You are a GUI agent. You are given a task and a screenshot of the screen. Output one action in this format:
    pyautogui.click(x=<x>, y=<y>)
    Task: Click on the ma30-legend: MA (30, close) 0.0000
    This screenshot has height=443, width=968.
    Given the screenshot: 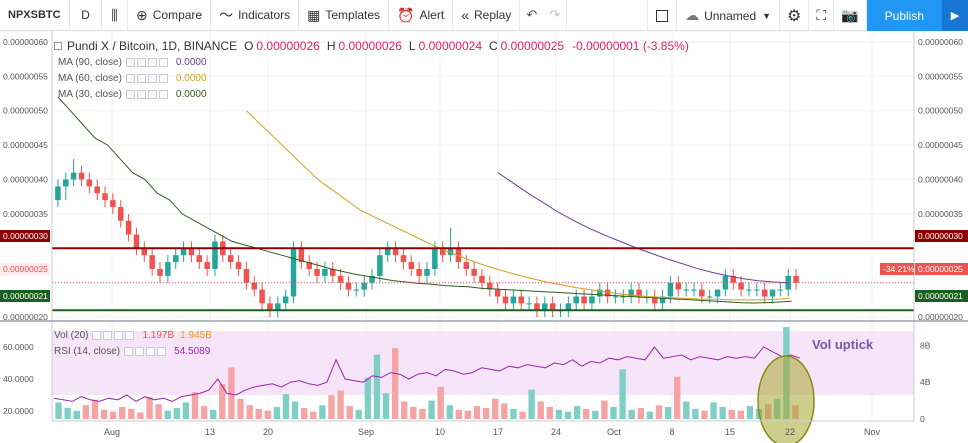 What is the action you would take?
    pyautogui.click(x=373, y=94)
    